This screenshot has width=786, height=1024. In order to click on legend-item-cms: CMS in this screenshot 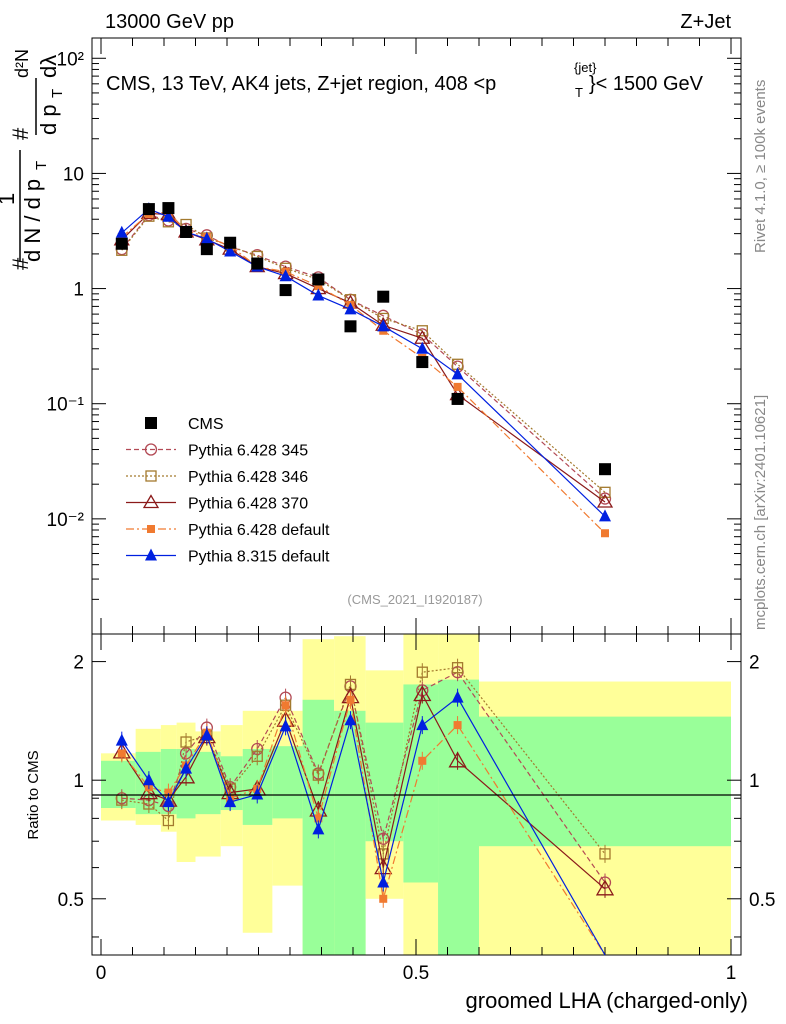, I will do `click(184, 424)`.